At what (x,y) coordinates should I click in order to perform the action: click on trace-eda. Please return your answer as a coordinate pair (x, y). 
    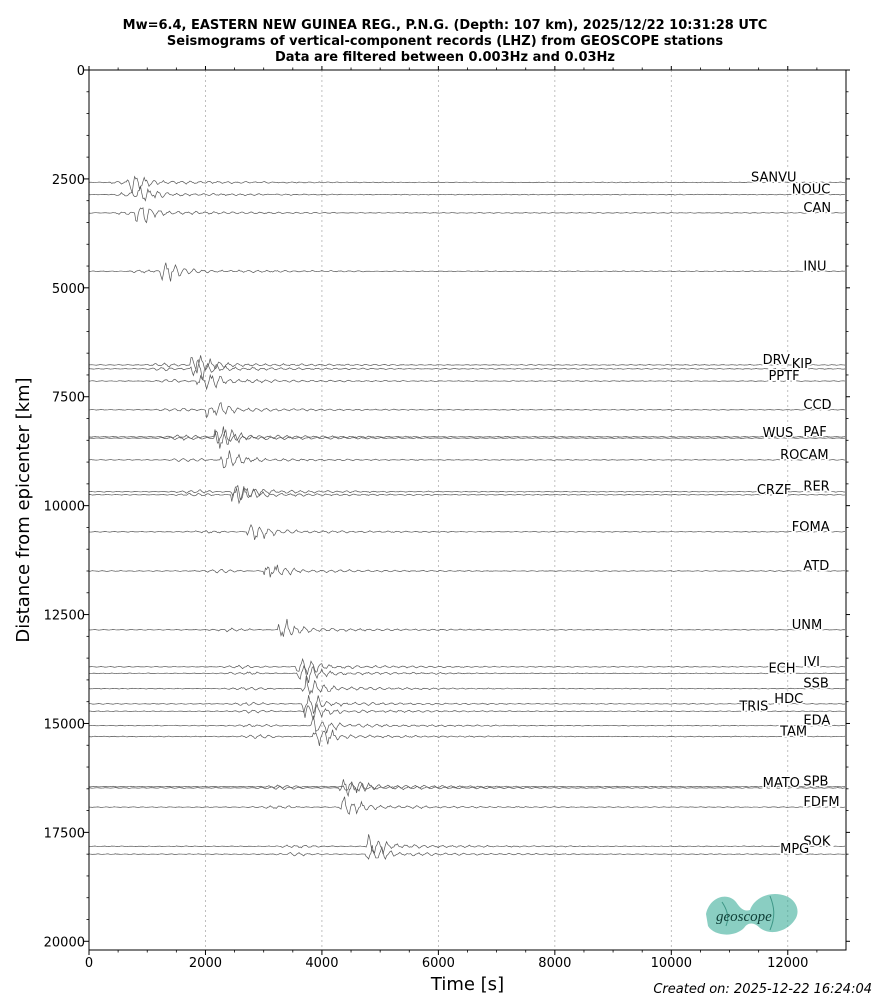
    Looking at the image, I should click on (467, 724).